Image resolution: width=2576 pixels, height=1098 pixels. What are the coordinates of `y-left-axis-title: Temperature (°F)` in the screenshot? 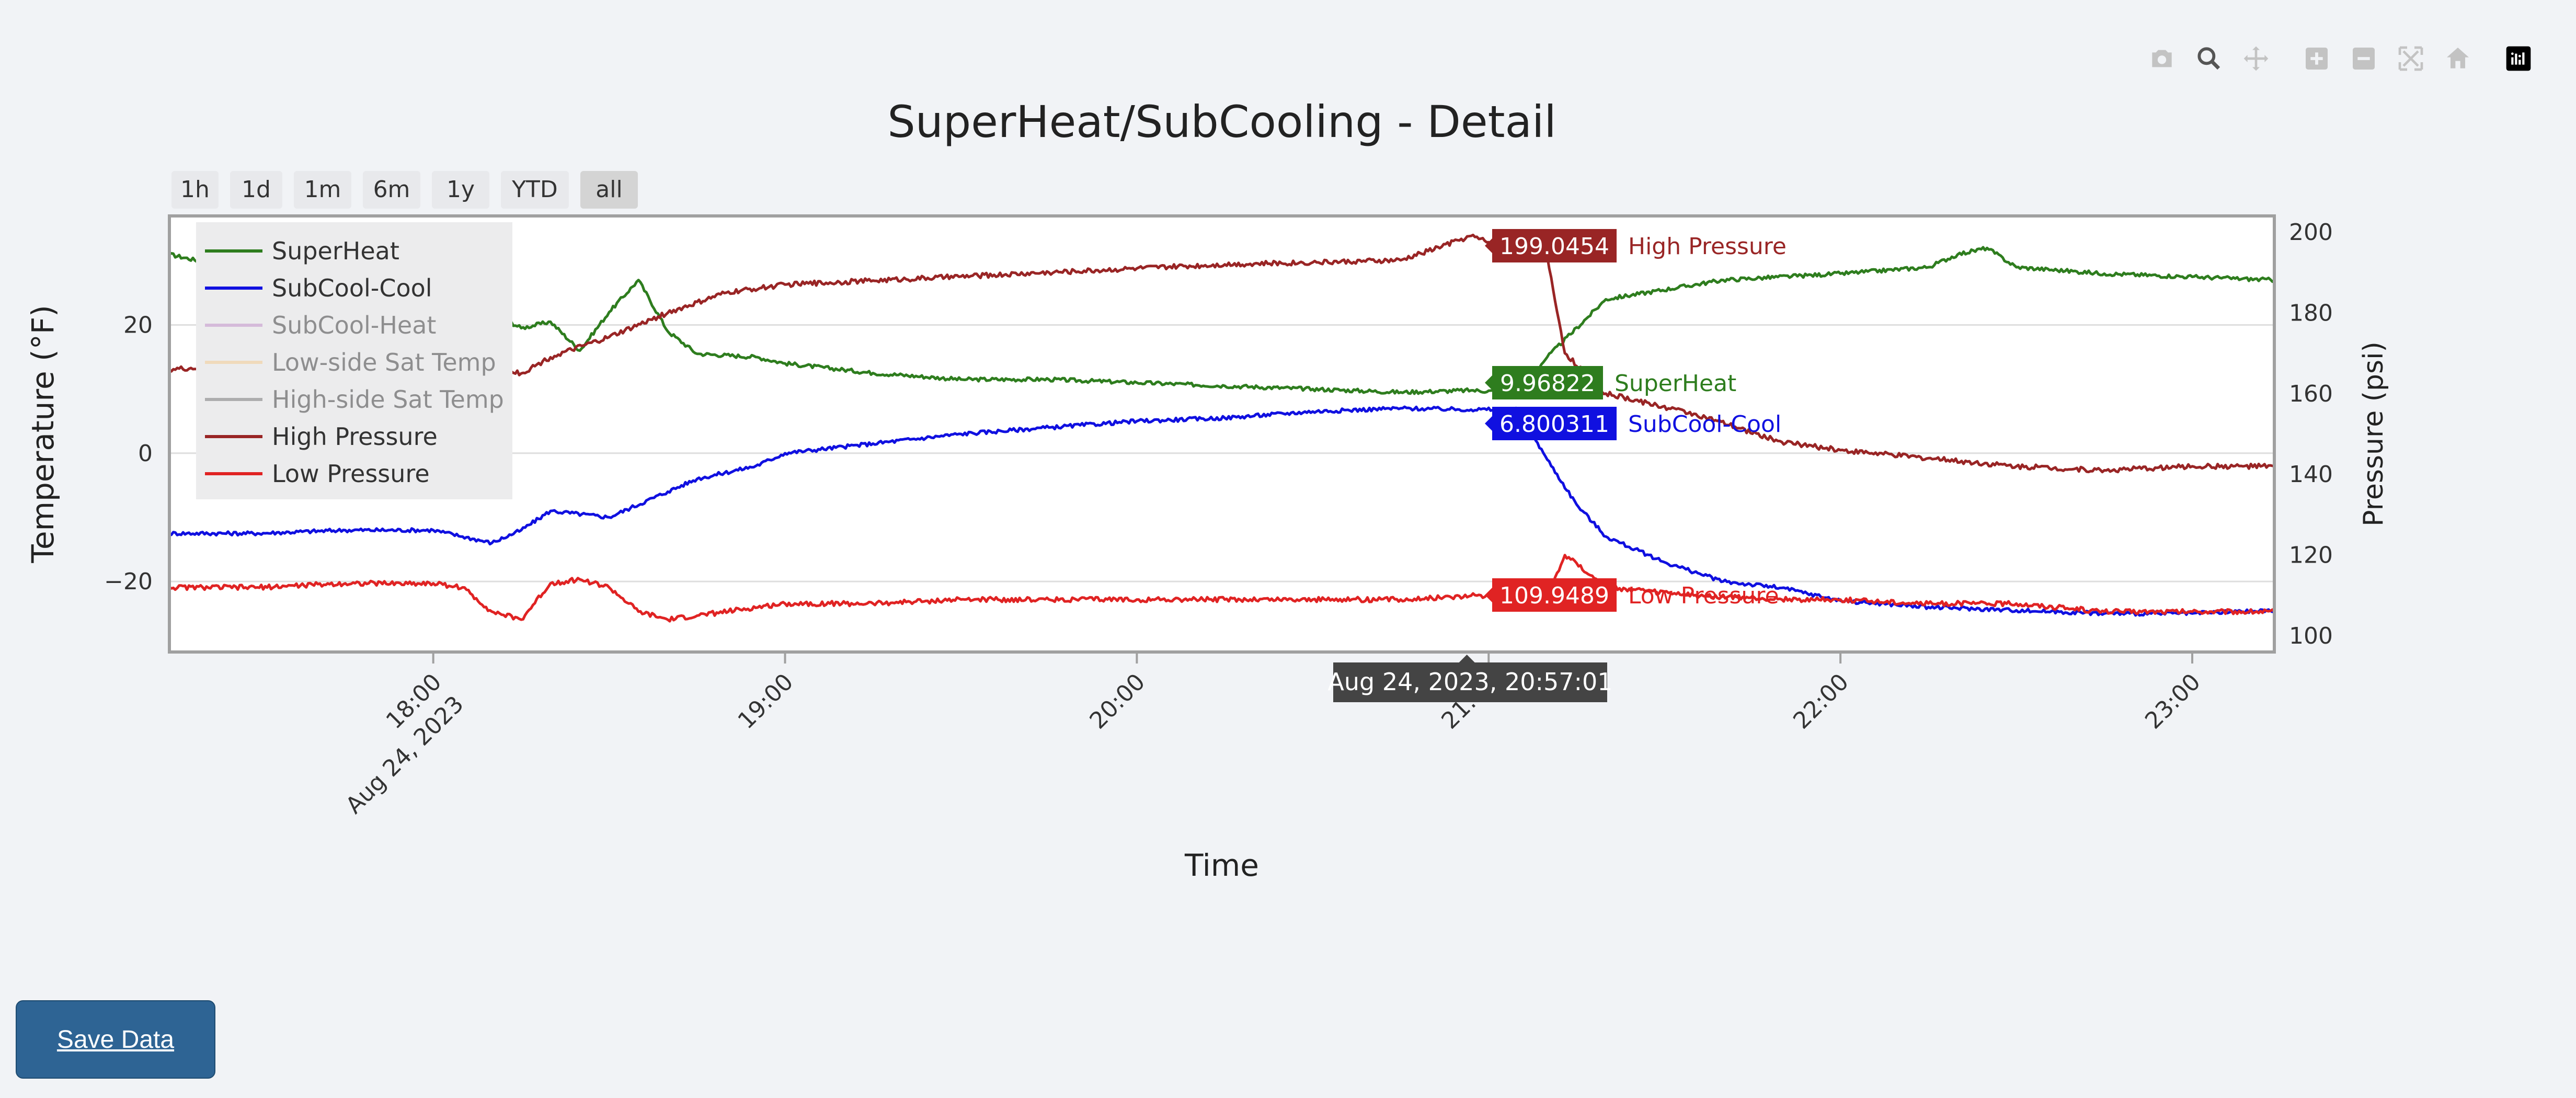 It's located at (43, 434).